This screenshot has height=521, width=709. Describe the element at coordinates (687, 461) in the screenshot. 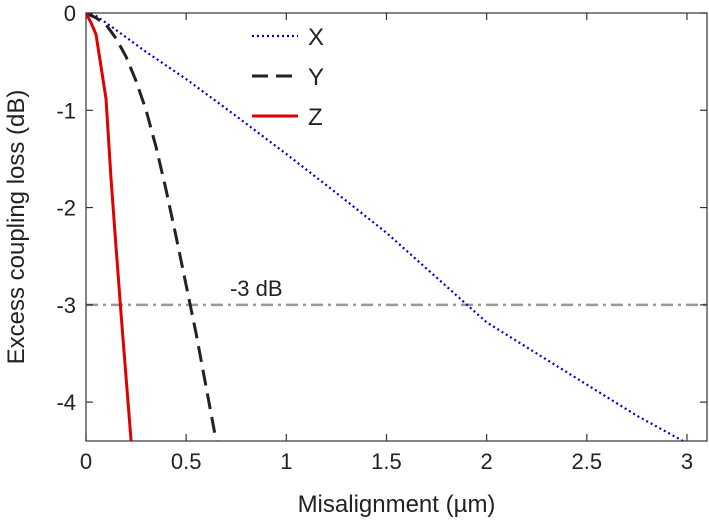

I see `x-tick-label: 3` at that location.